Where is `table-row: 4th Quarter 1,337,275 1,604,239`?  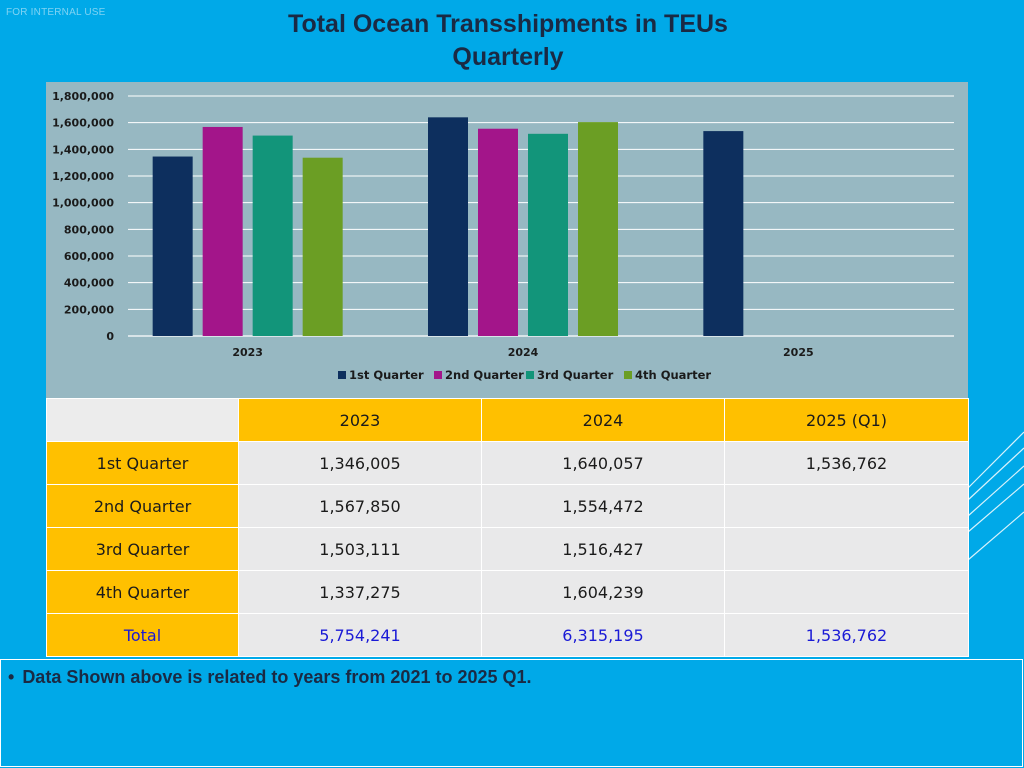 table-row: 4th Quarter 1,337,275 1,604,239 is located at coordinates (507, 592).